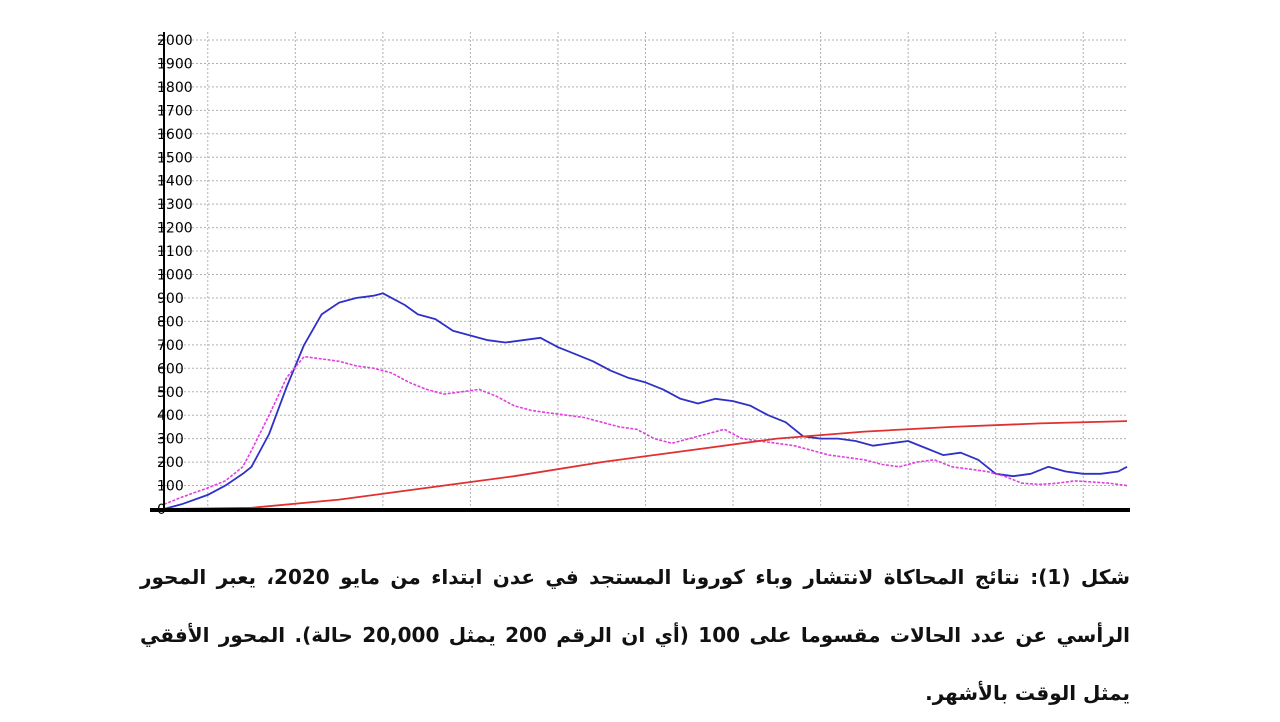  I want to click on y-tick-label: 900, so click(170, 299).